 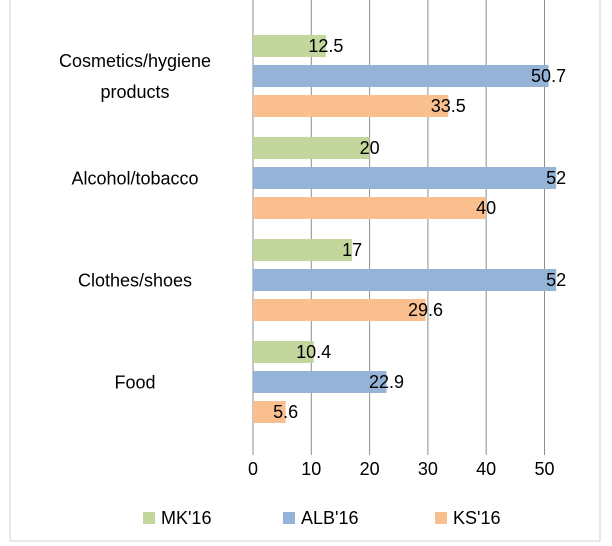 What do you see at coordinates (253, 469) in the screenshot?
I see `x-tick-label: 0` at bounding box center [253, 469].